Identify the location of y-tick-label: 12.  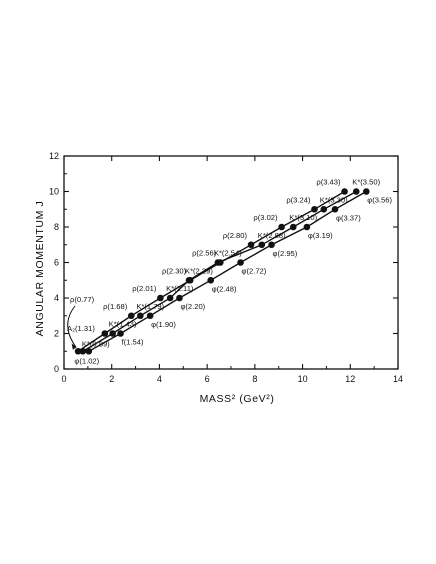
(54, 156).